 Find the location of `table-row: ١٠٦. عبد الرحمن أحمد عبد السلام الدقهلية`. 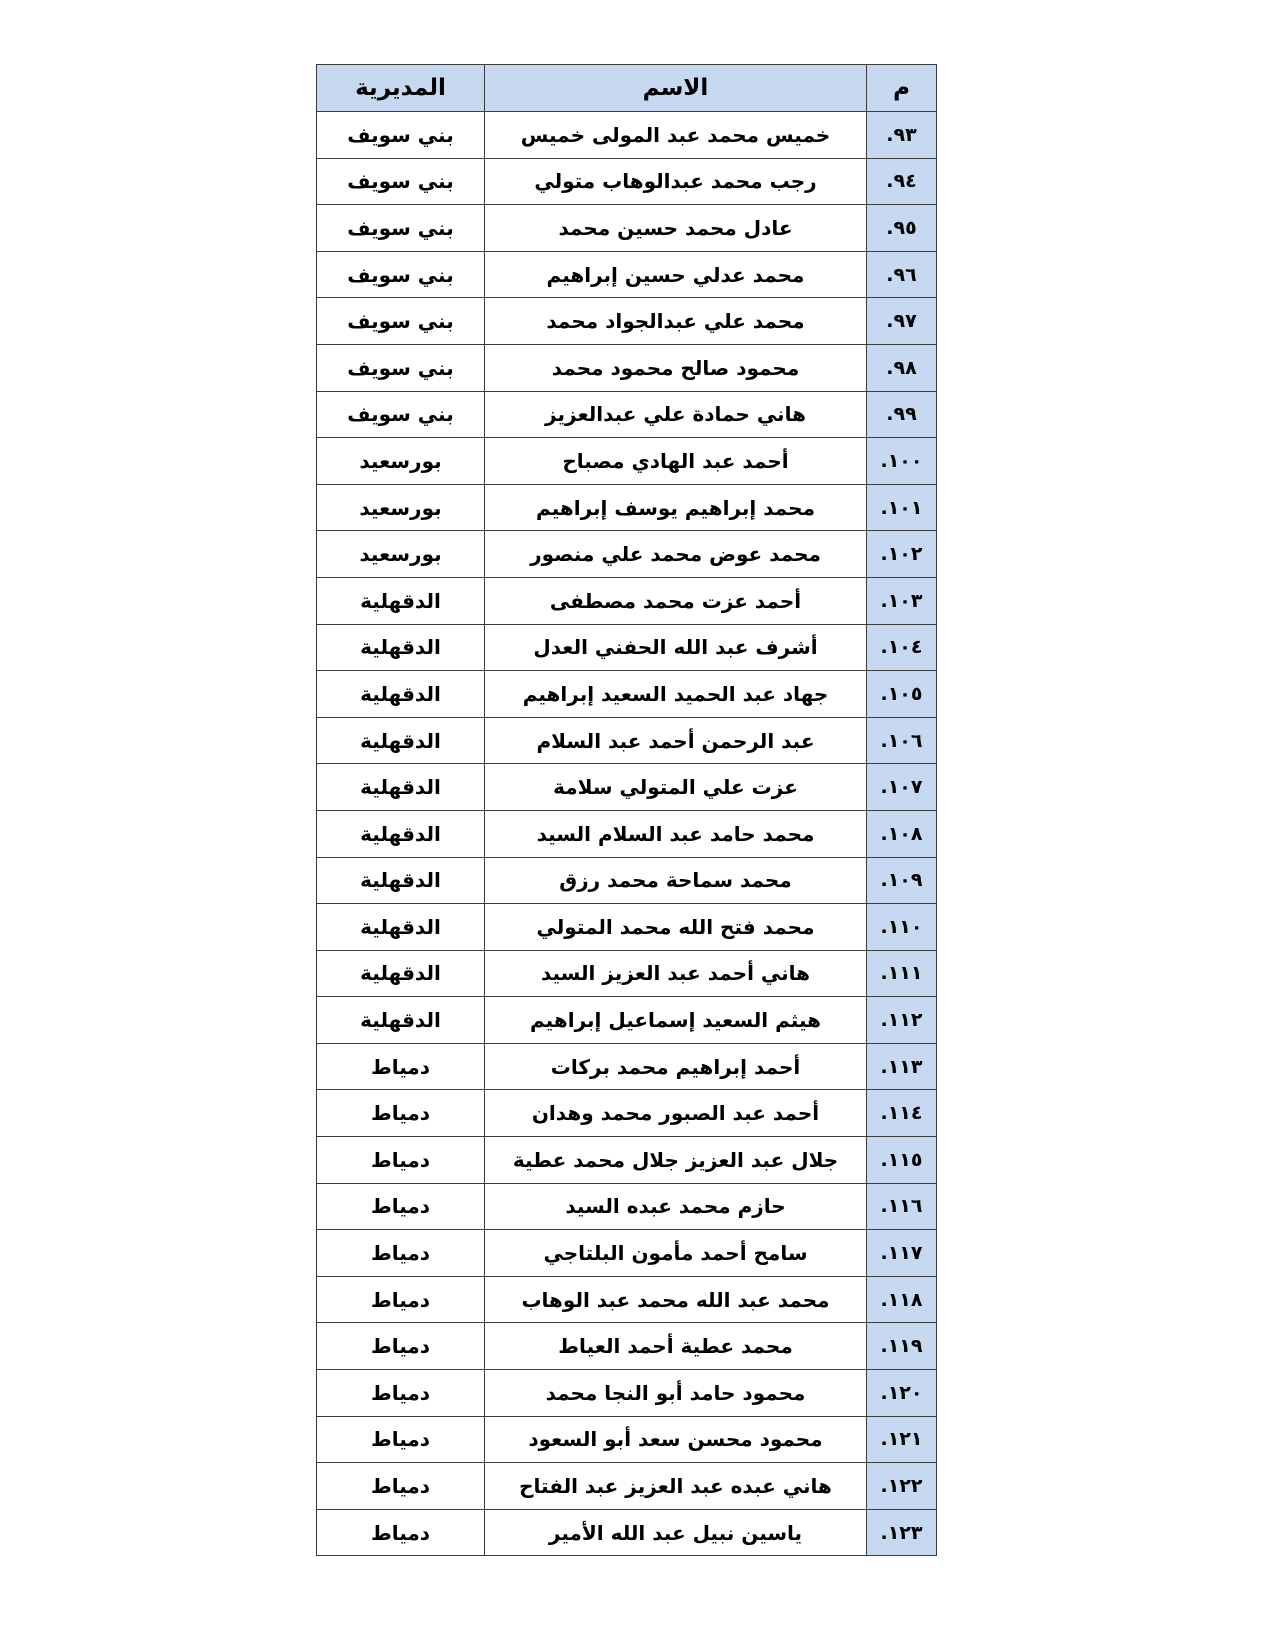

table-row: ١٠٦. عبد الرحمن أحمد عبد السلام الدقهلية is located at coordinates (626, 740).